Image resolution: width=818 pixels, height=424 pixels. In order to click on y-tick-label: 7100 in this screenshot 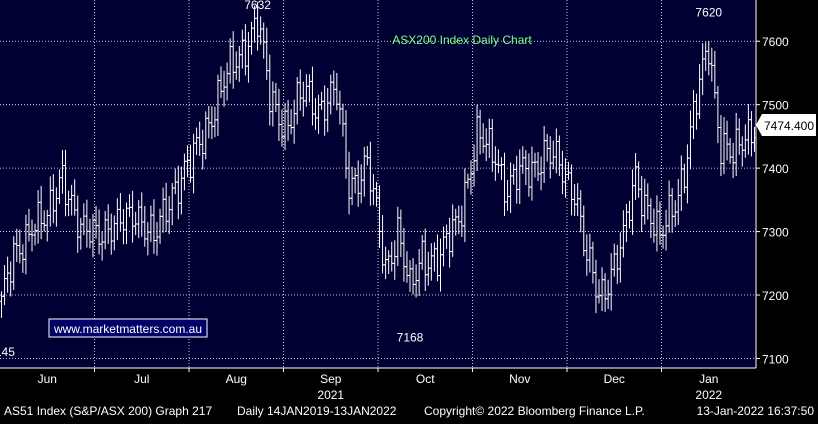, I will do `click(775, 359)`.